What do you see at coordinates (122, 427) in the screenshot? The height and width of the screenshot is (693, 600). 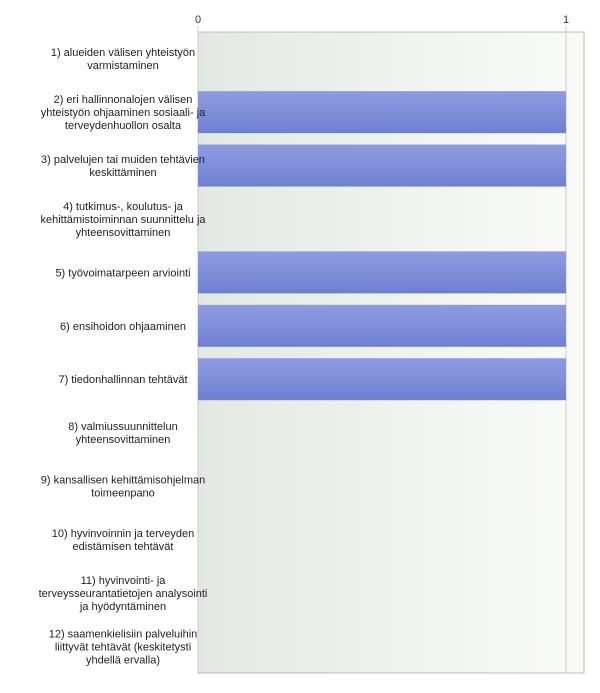 I see `category-label-line: 8) valmiussuunnittelun` at bounding box center [122, 427].